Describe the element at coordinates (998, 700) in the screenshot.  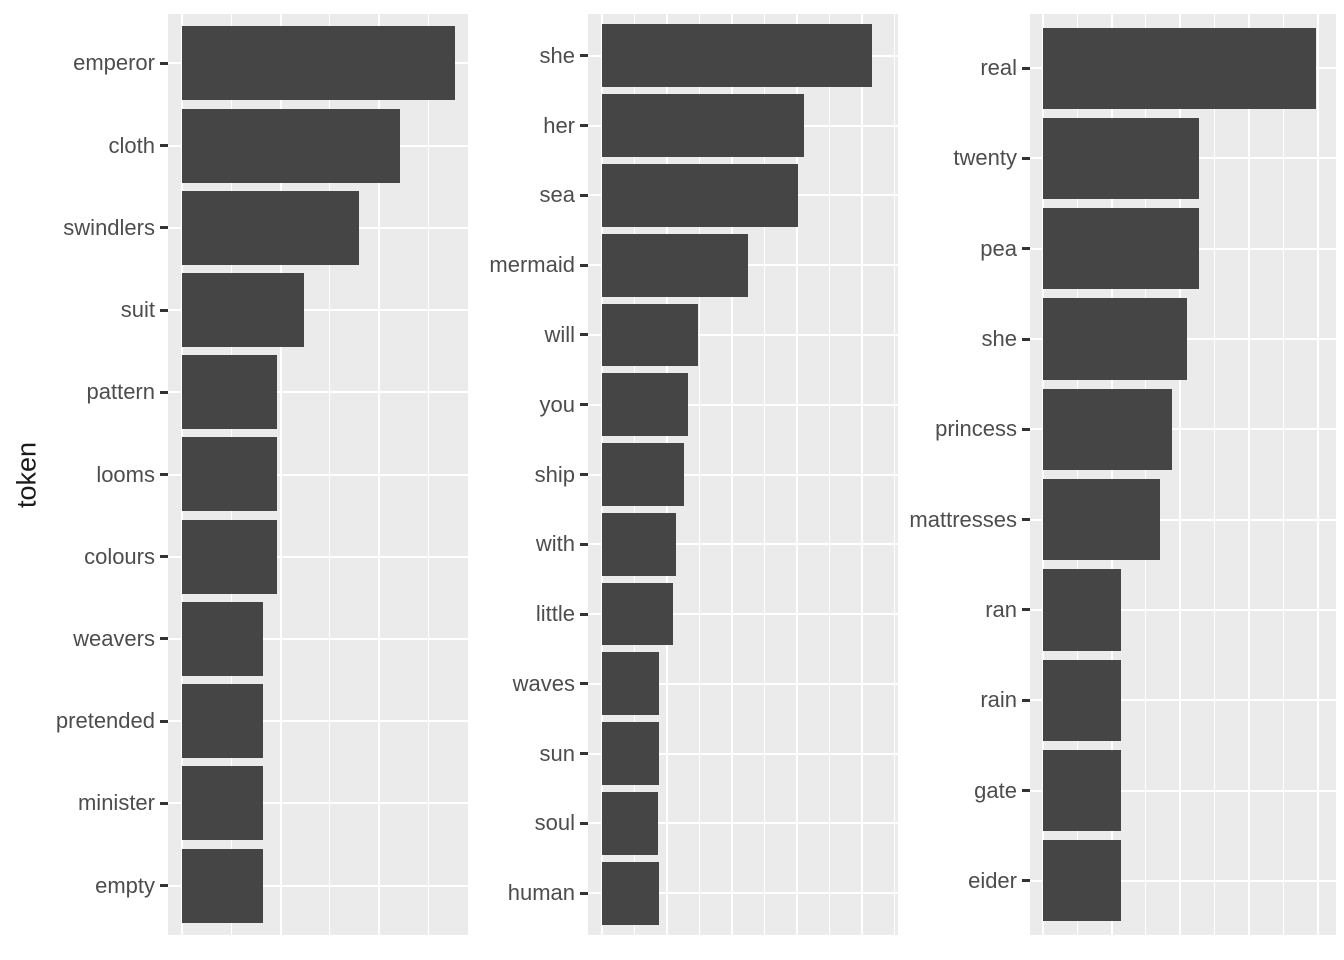
I see `y-tick-label: rain` at that location.